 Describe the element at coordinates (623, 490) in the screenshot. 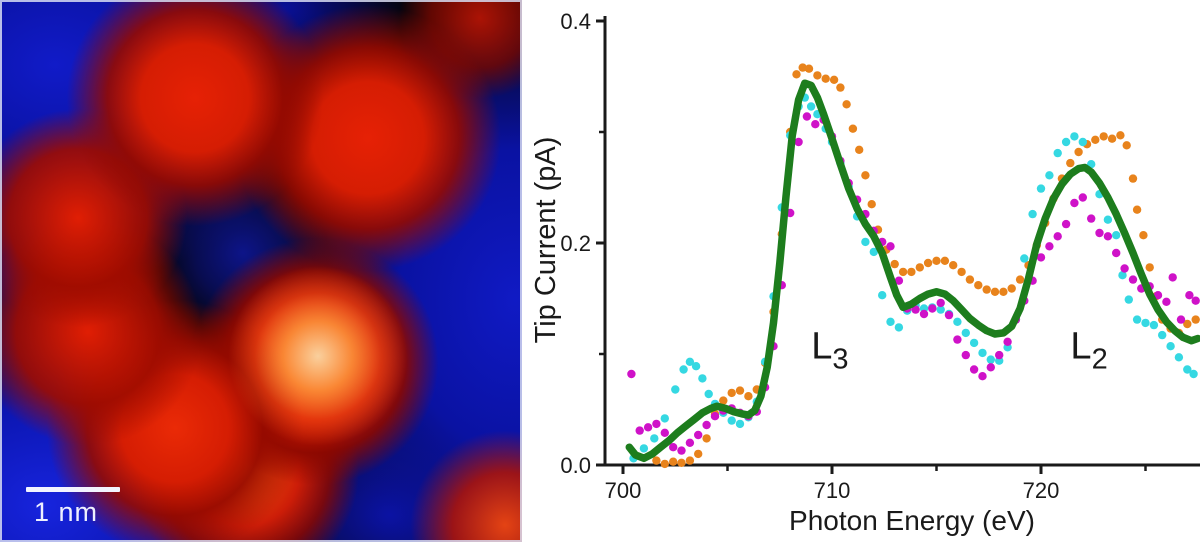

I see `x-tick-label: 700` at that location.